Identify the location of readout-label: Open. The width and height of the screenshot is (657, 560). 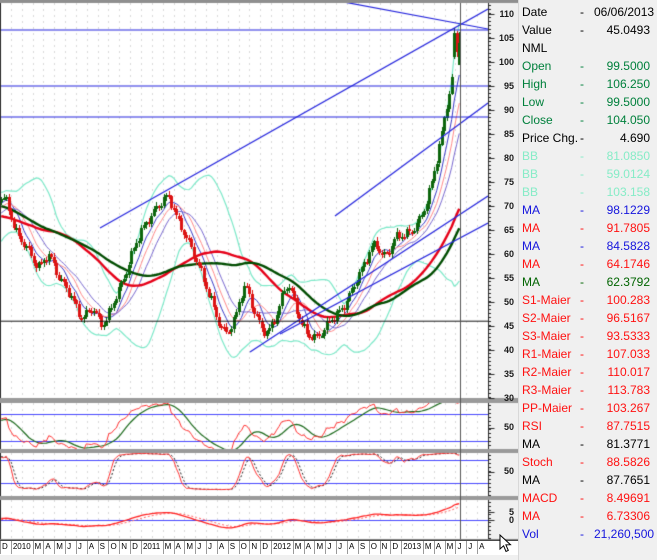
(537, 66).